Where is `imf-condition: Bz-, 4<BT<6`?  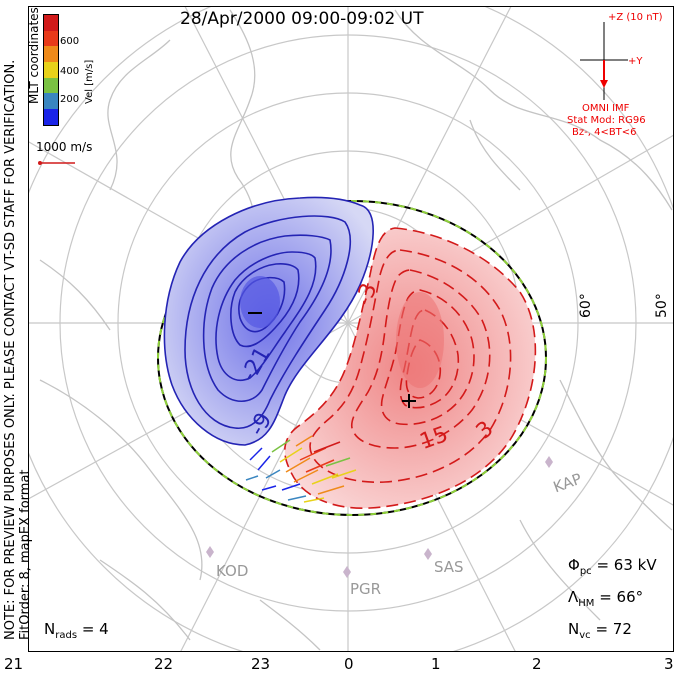
imf-condition: Bz-, 4<BT<6 is located at coordinates (604, 132).